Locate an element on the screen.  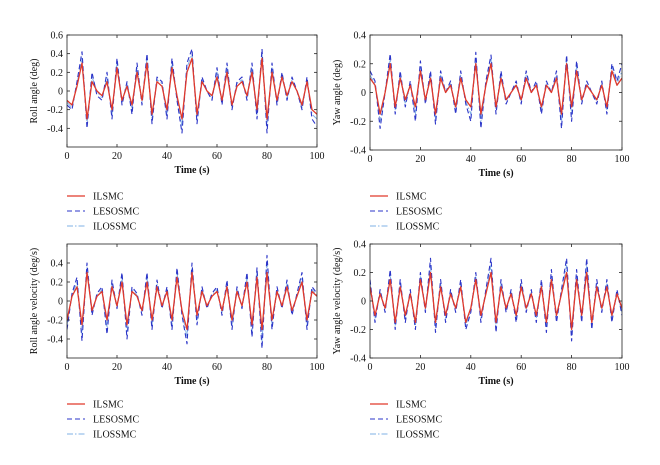
series-line-ilossmc is located at coordinates (496, 300).